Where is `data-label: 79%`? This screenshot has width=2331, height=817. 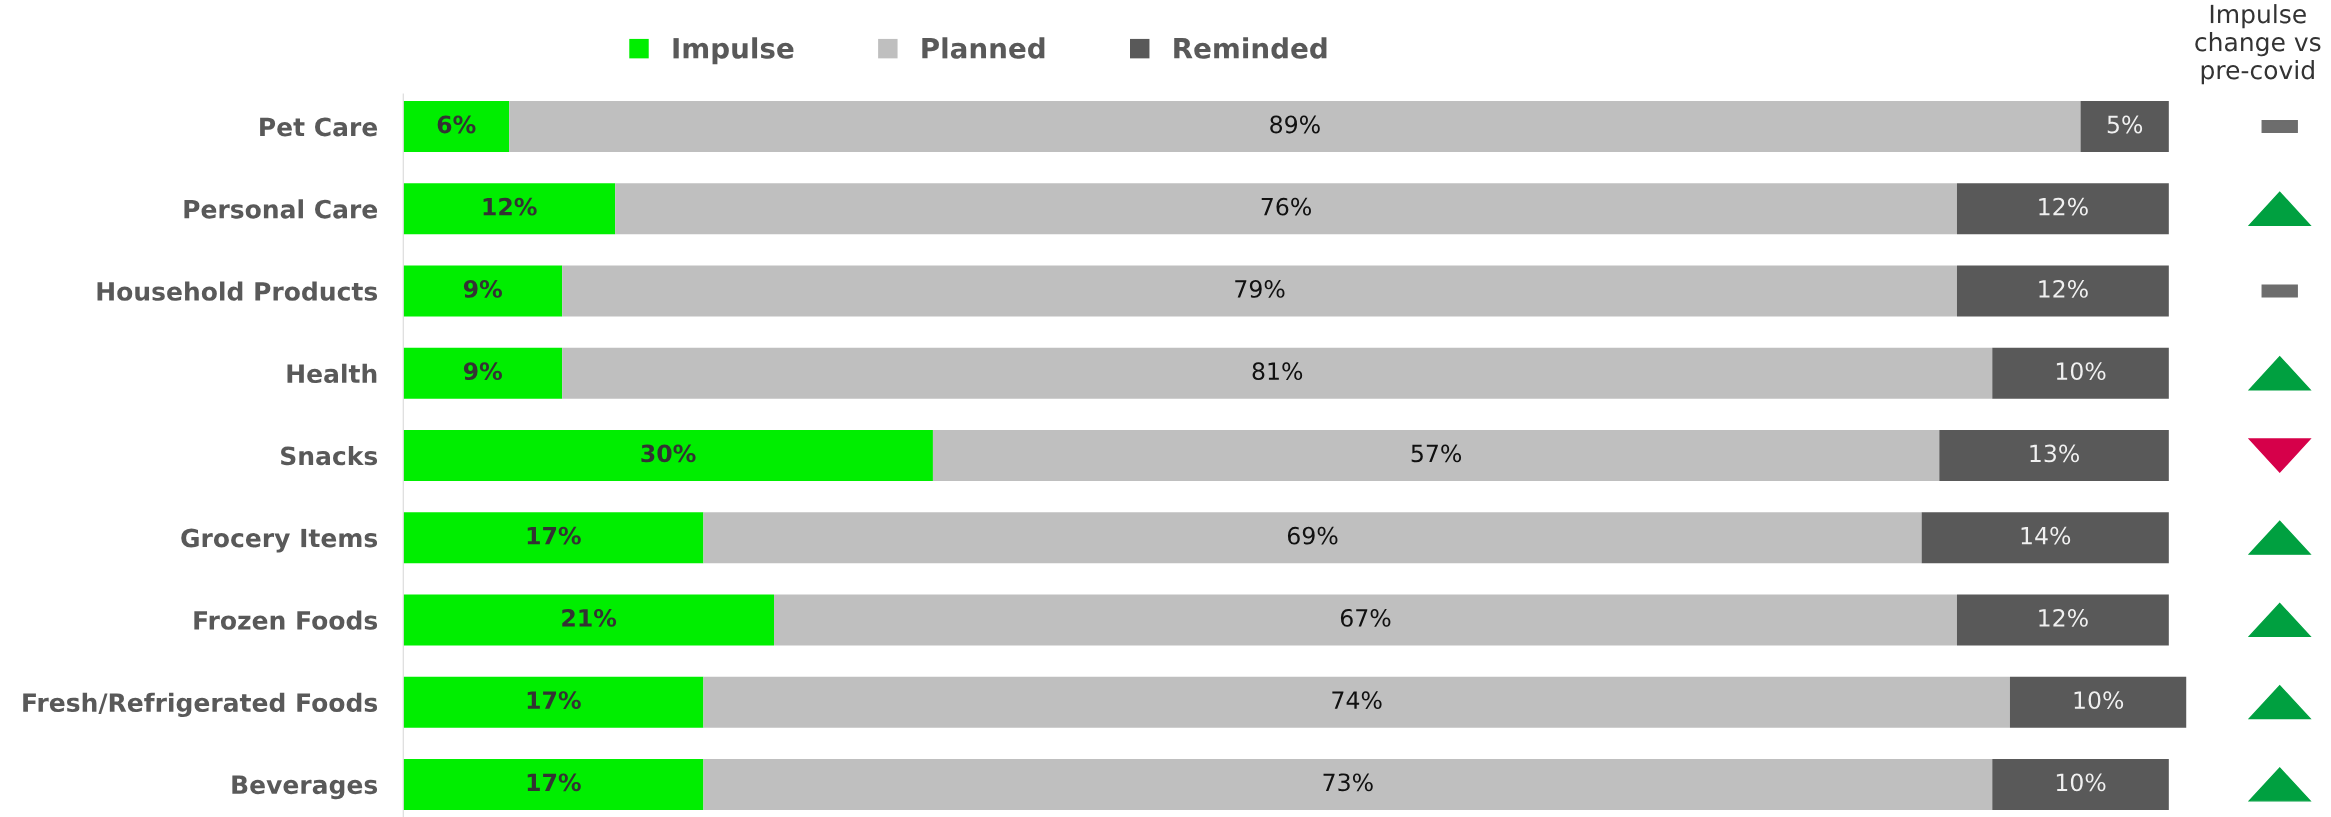
data-label: 79% is located at coordinates (1260, 289).